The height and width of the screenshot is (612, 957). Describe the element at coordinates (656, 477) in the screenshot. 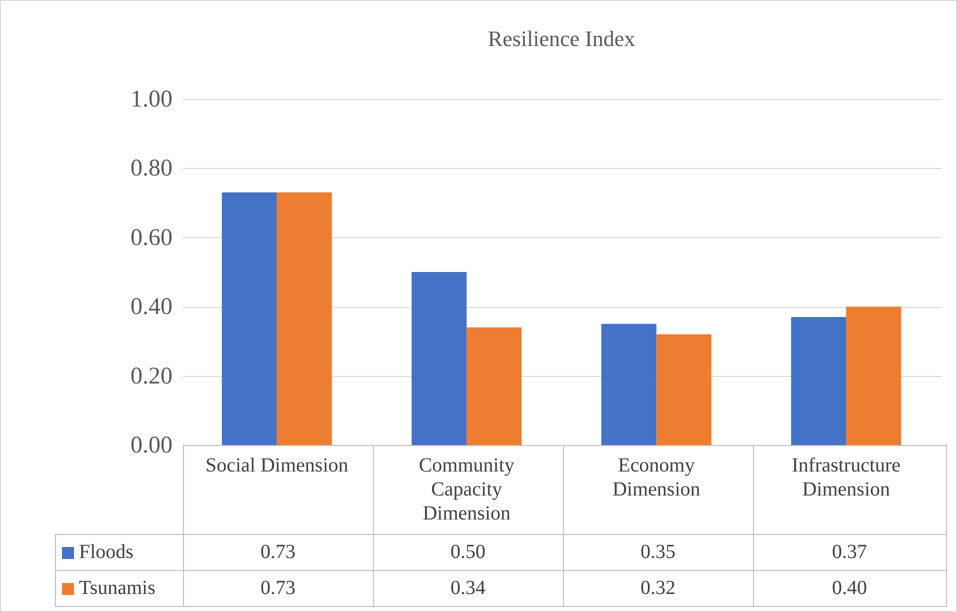

I see `x-tick-label: Economy Dimension` at that location.